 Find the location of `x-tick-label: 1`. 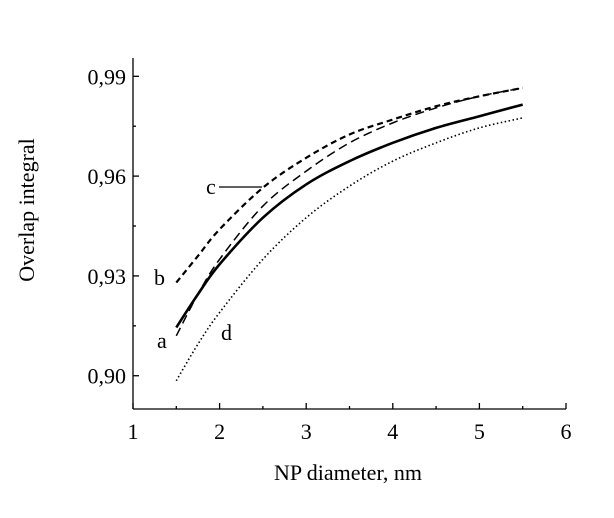

x-tick-label: 1 is located at coordinates (133, 431).